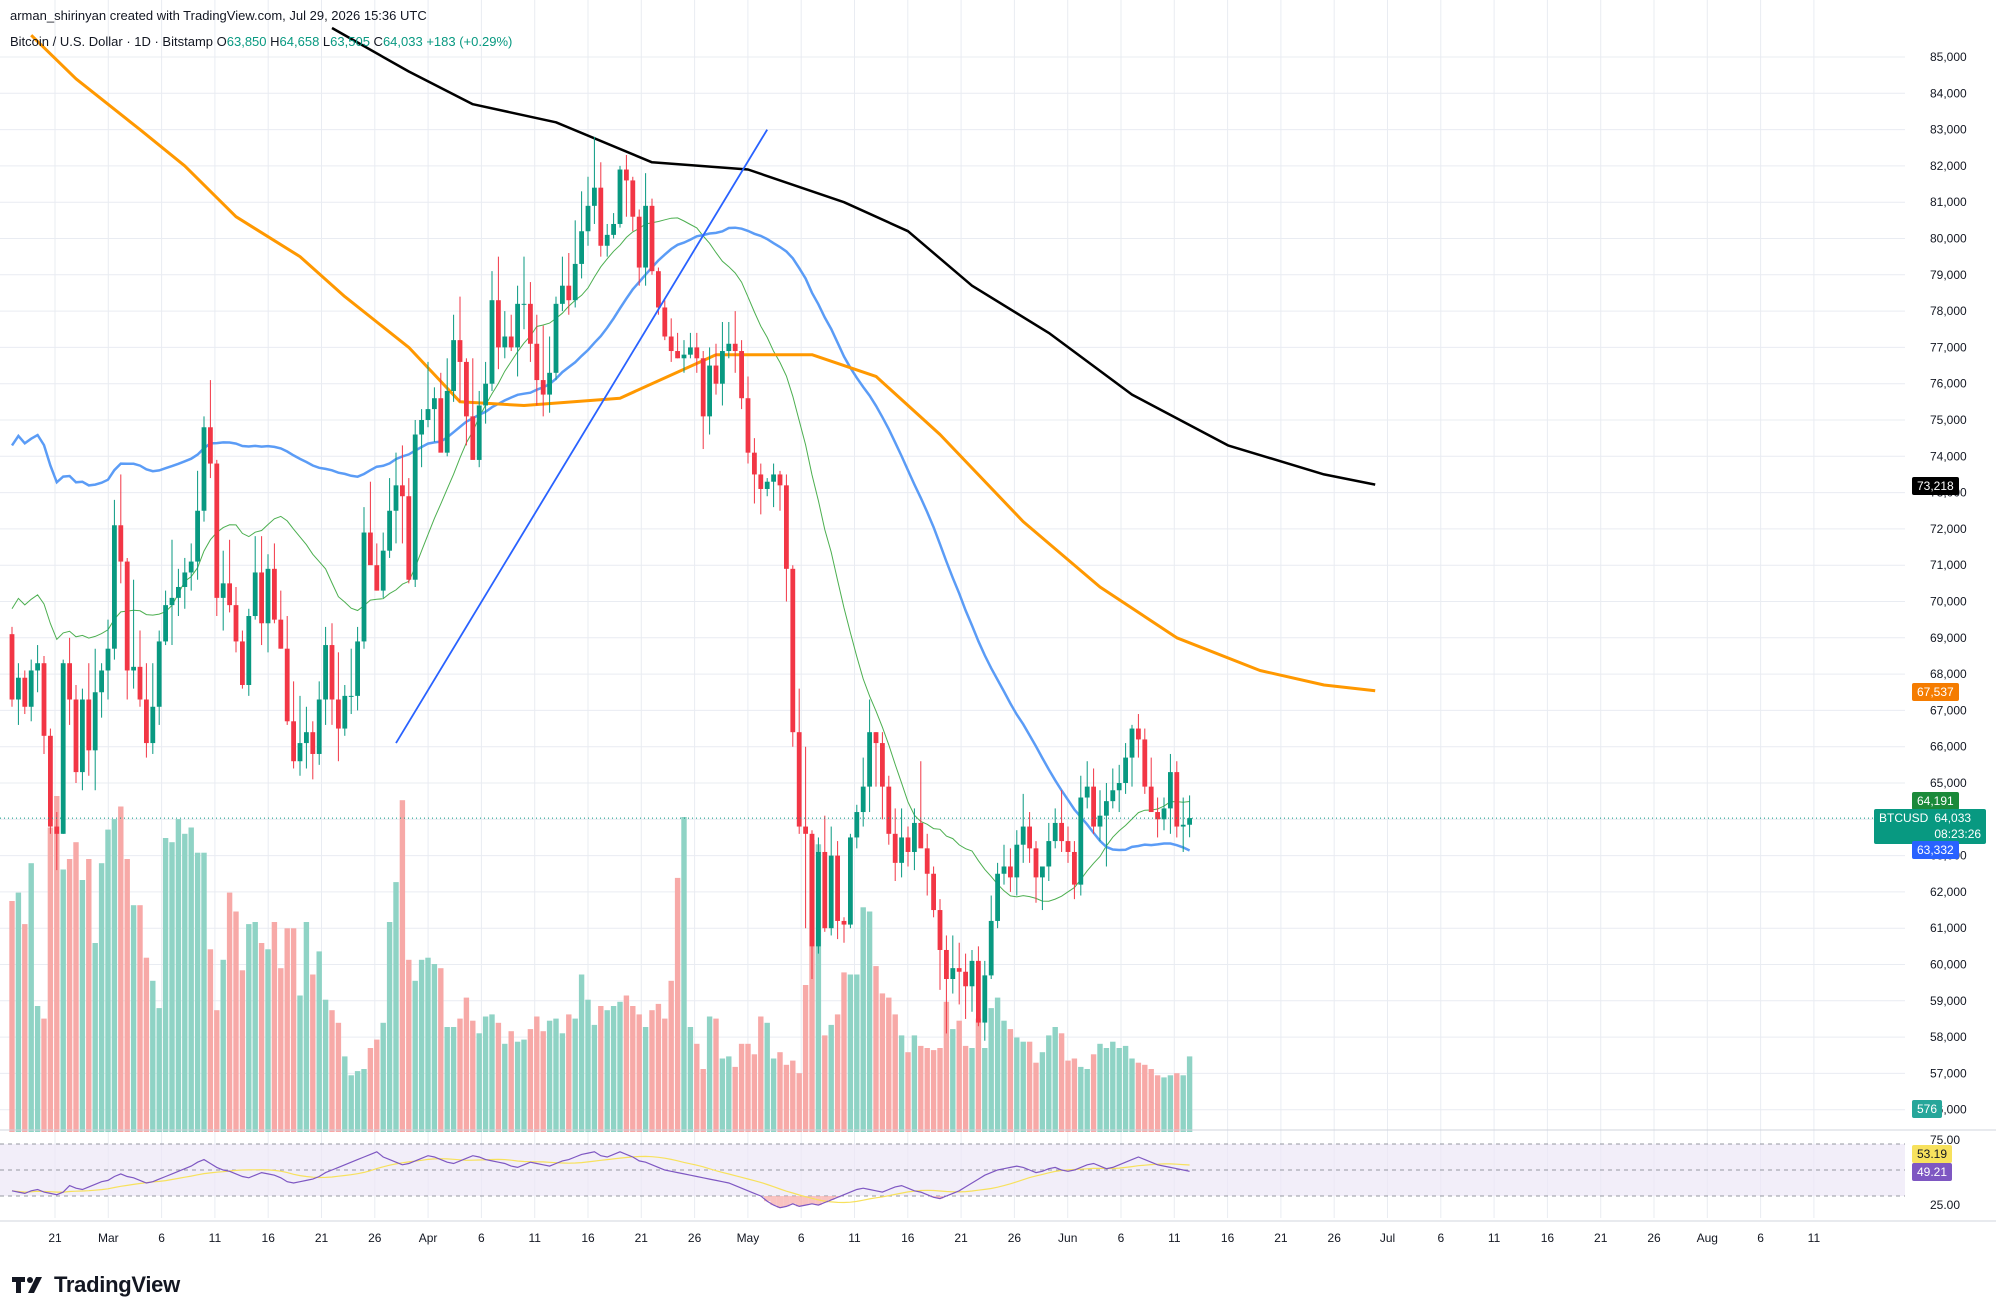 This screenshot has width=1996, height=1314. I want to click on ascending-trendline, so click(581, 436).